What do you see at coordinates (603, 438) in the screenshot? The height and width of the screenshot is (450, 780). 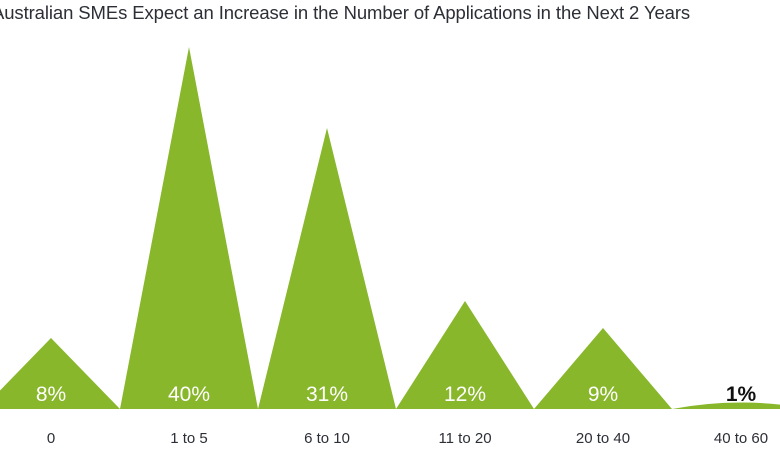 I see `category-label-20-to-40: 20 to 40` at bounding box center [603, 438].